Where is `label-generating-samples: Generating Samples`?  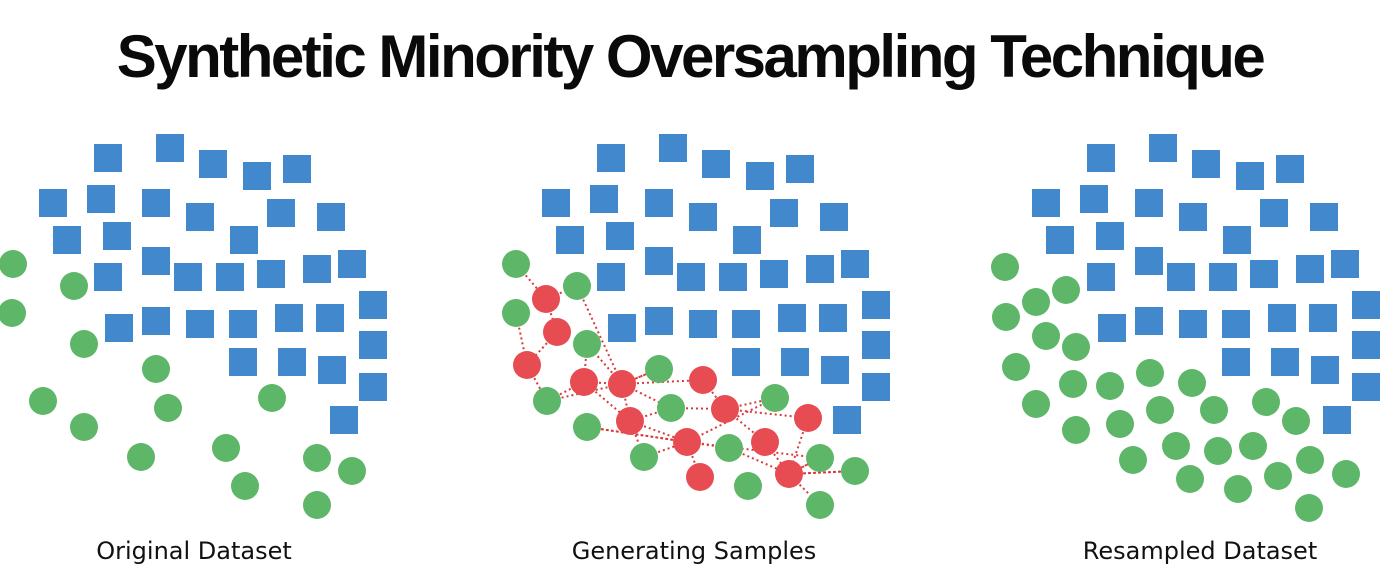
label-generating-samples: Generating Samples is located at coordinates (694, 551).